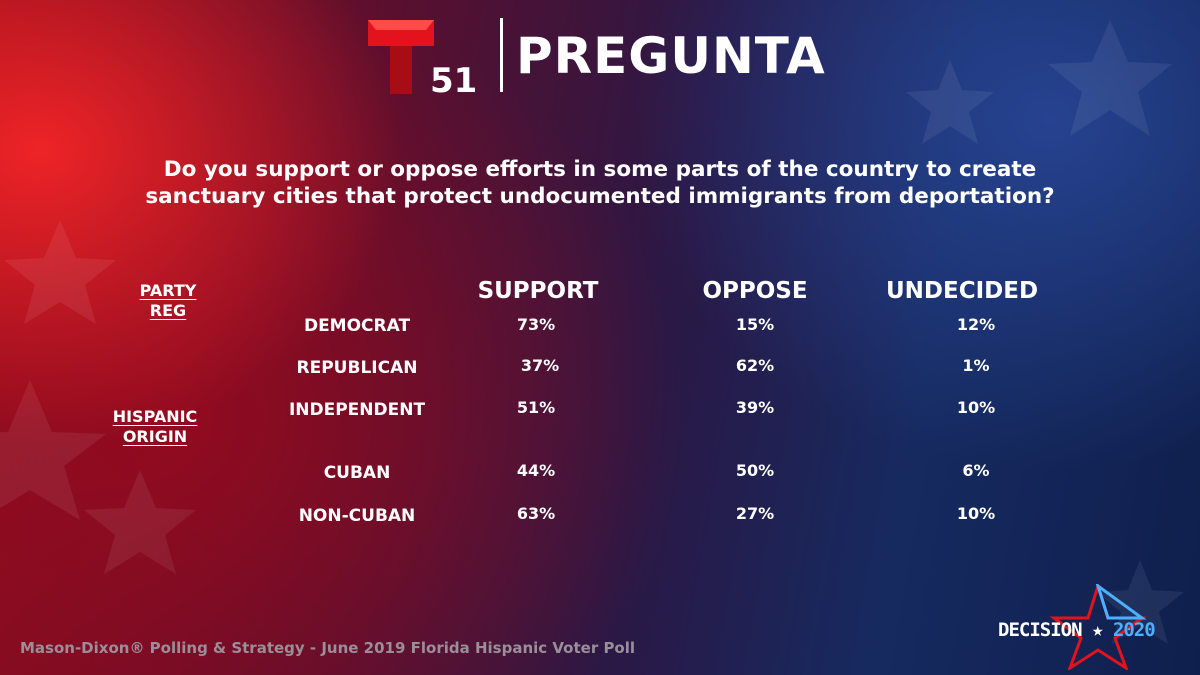 This screenshot has width=1200, height=675. I want to click on cell-republican-oppose: 62%, so click(755, 365).